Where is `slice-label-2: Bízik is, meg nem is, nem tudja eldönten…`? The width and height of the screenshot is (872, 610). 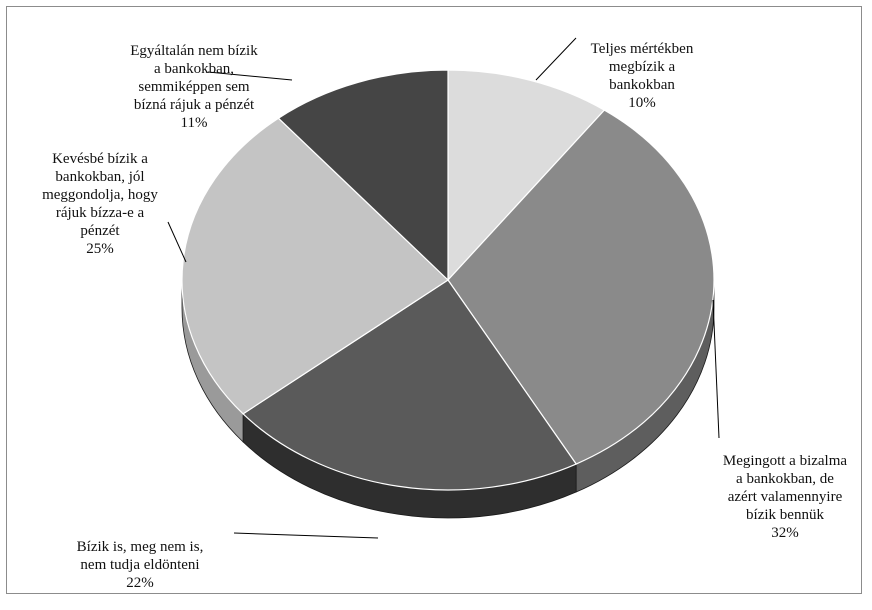
slice-label-2: Bízik is, meg nem is, nem tudja eldönten… is located at coordinates (140, 565).